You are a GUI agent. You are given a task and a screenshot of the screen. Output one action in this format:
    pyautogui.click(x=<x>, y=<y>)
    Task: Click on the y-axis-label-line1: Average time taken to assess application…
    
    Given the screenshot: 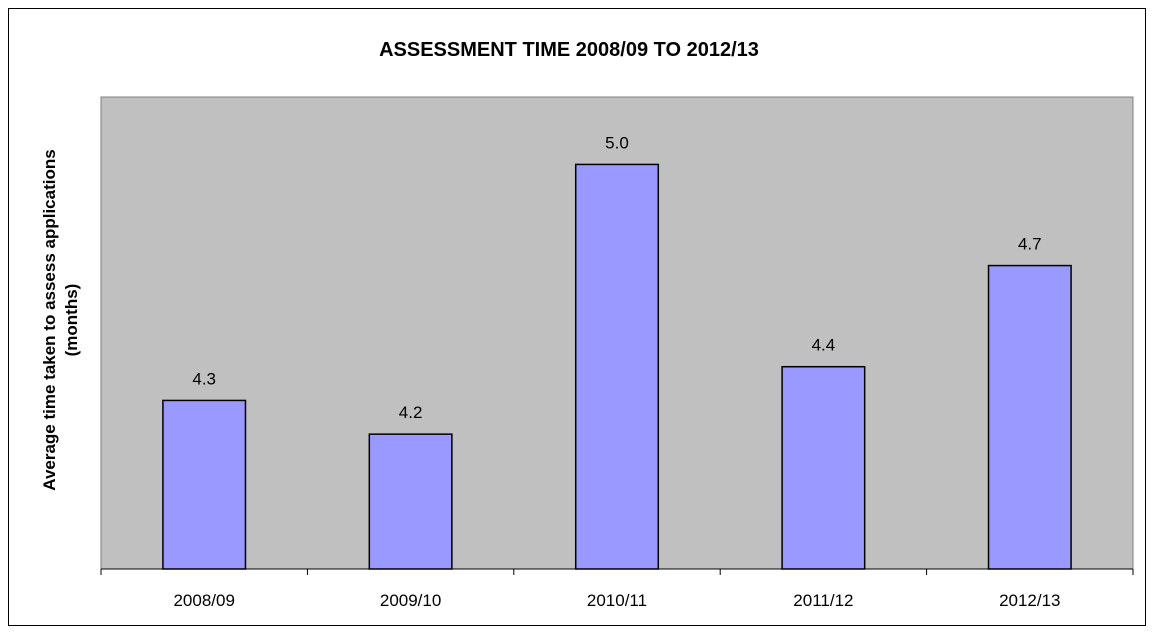 What is the action you would take?
    pyautogui.click(x=49, y=319)
    